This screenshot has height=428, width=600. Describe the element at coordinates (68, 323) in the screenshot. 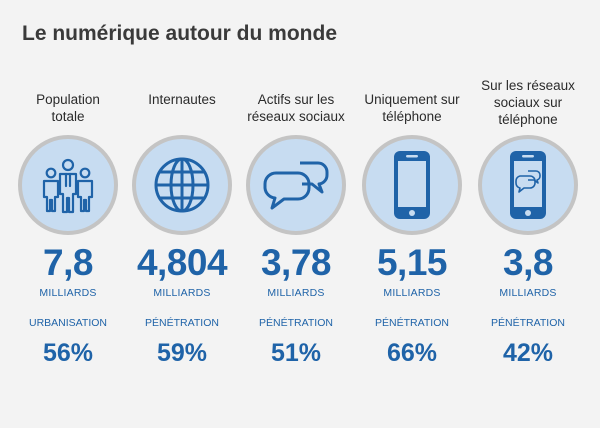

I see `stat-sublabel: URBANISATION` at that location.